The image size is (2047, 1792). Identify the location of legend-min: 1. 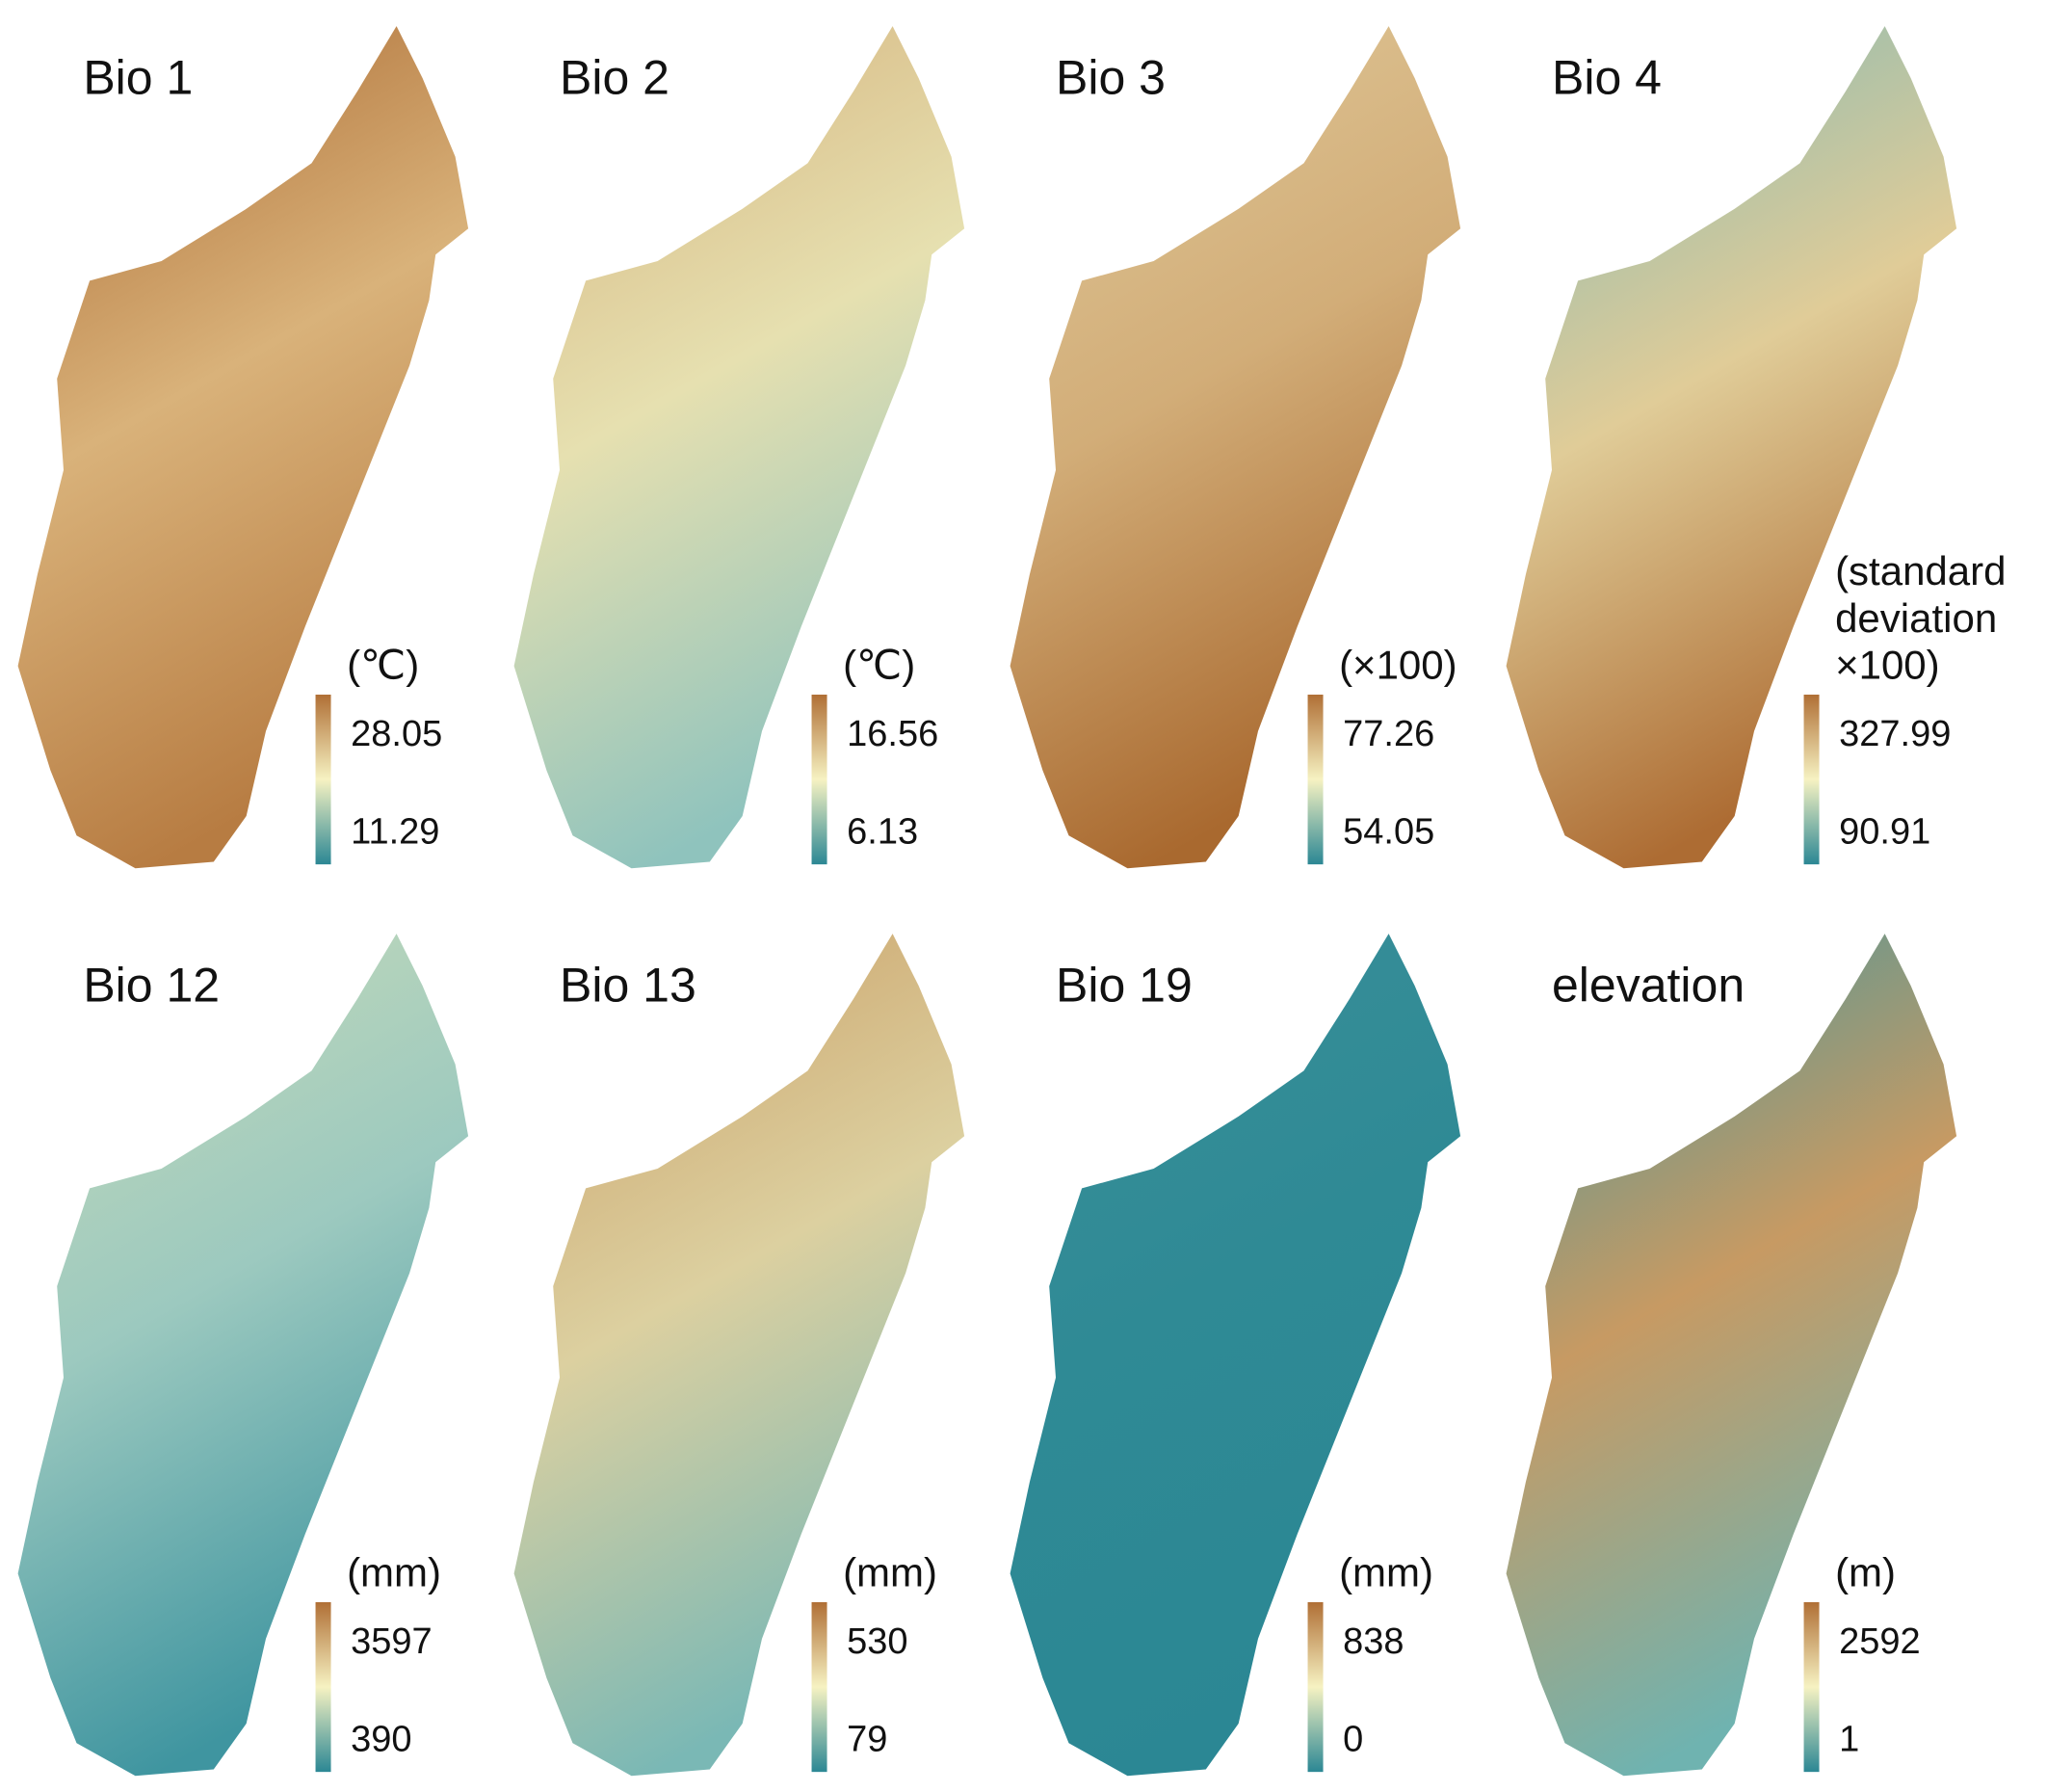
(1849, 1739).